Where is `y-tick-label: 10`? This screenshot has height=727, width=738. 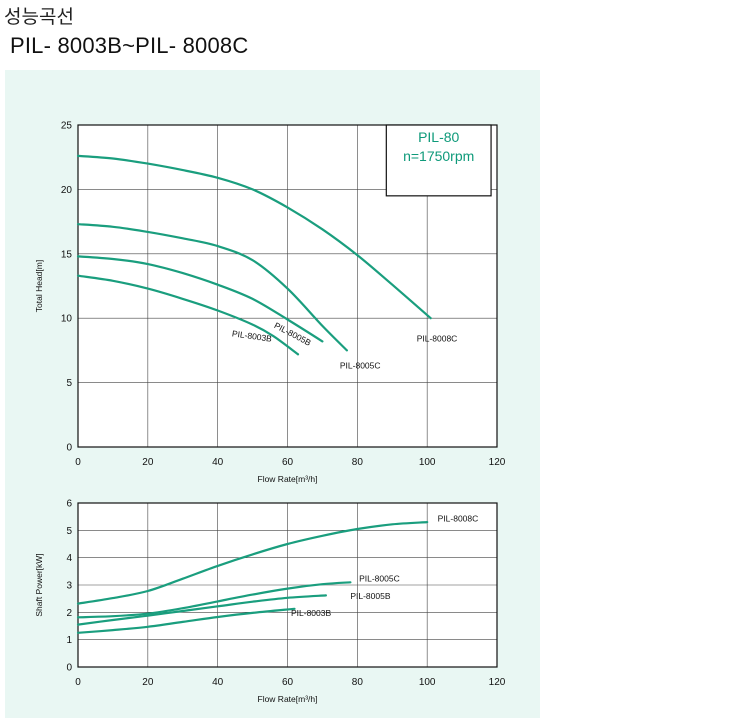 y-tick-label: 10 is located at coordinates (67, 319).